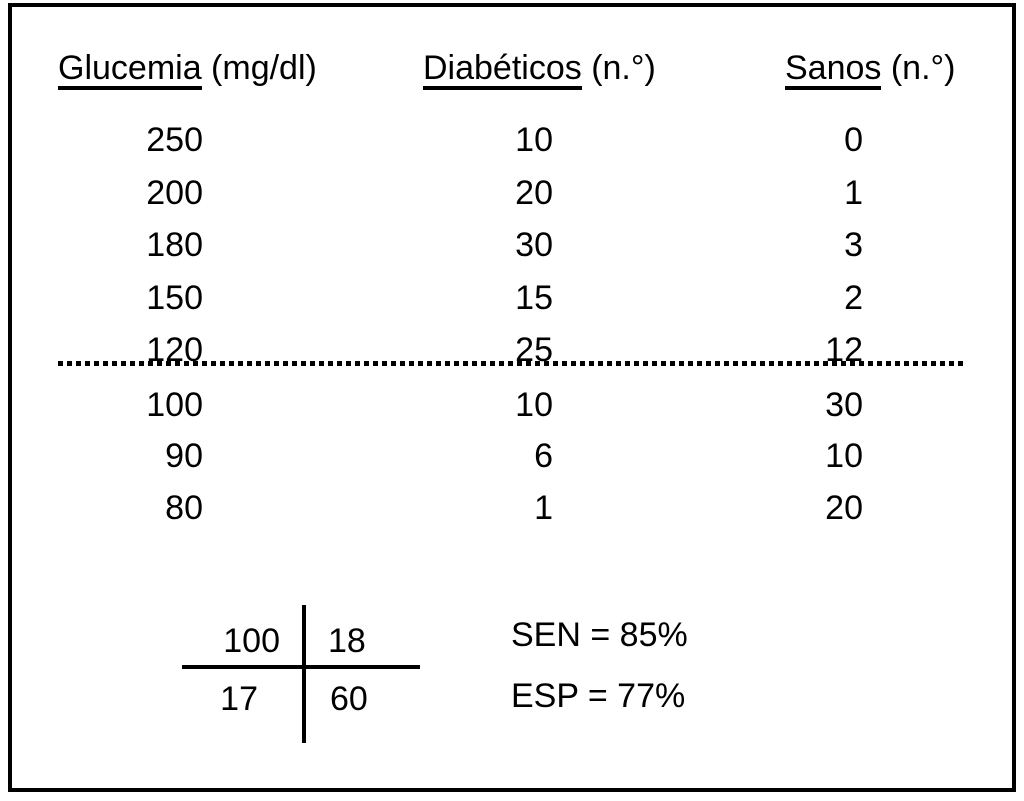 This screenshot has width=1024, height=801. What do you see at coordinates (174, 298) in the screenshot?
I see `glucemia-value: 150` at bounding box center [174, 298].